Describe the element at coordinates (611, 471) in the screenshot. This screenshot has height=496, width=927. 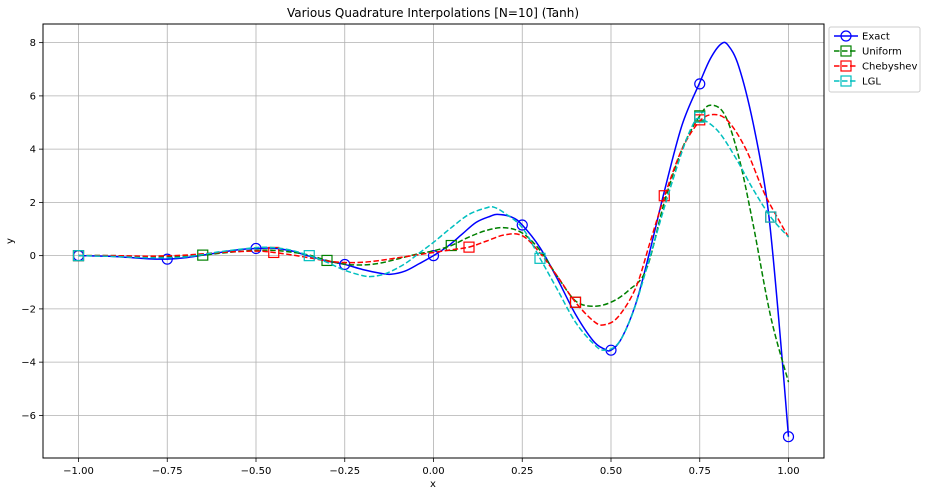
I see `x-tick-label: 0.50` at that location.